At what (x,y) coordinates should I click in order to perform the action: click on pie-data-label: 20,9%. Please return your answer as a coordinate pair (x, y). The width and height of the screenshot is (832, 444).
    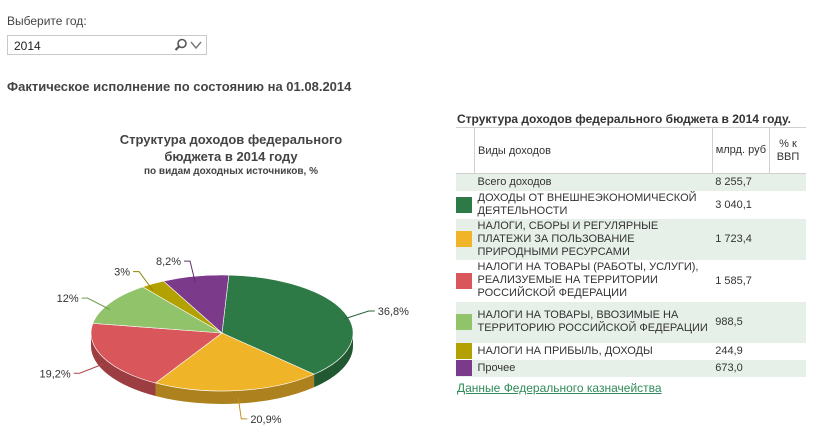
    Looking at the image, I should click on (265, 420).